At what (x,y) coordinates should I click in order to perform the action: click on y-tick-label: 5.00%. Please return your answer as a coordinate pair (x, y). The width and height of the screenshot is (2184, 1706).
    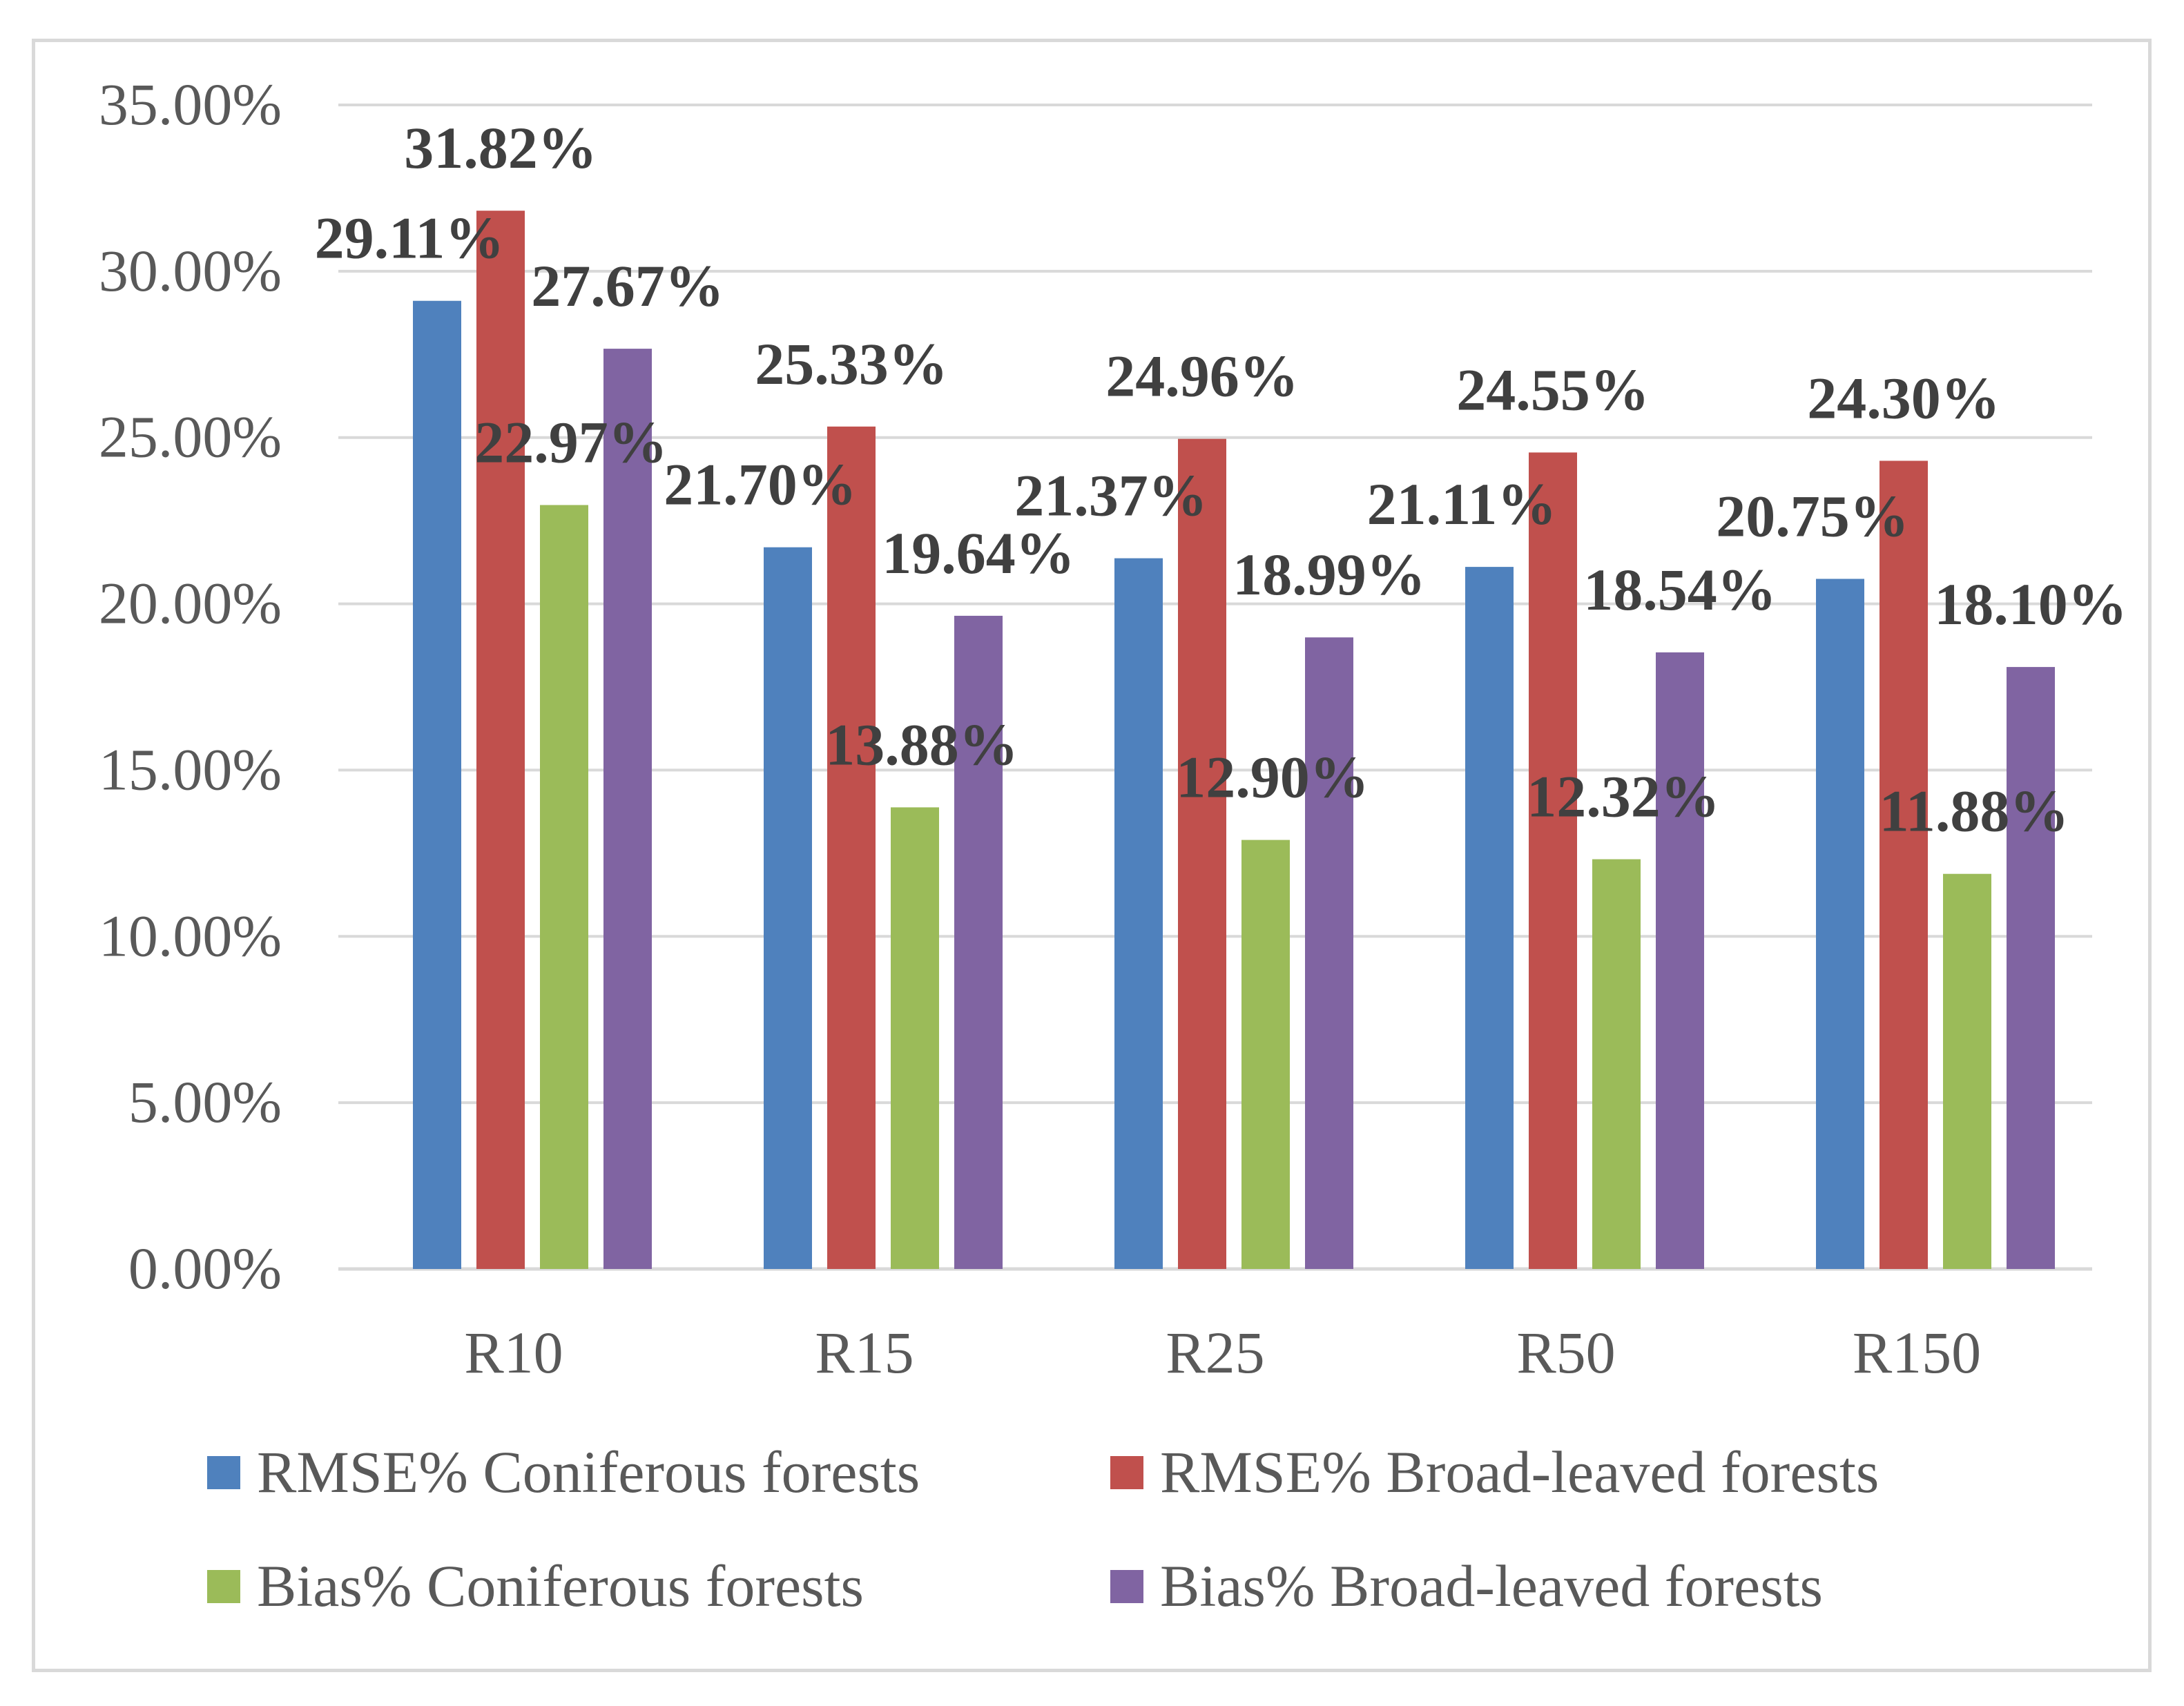
    Looking at the image, I should click on (205, 1102).